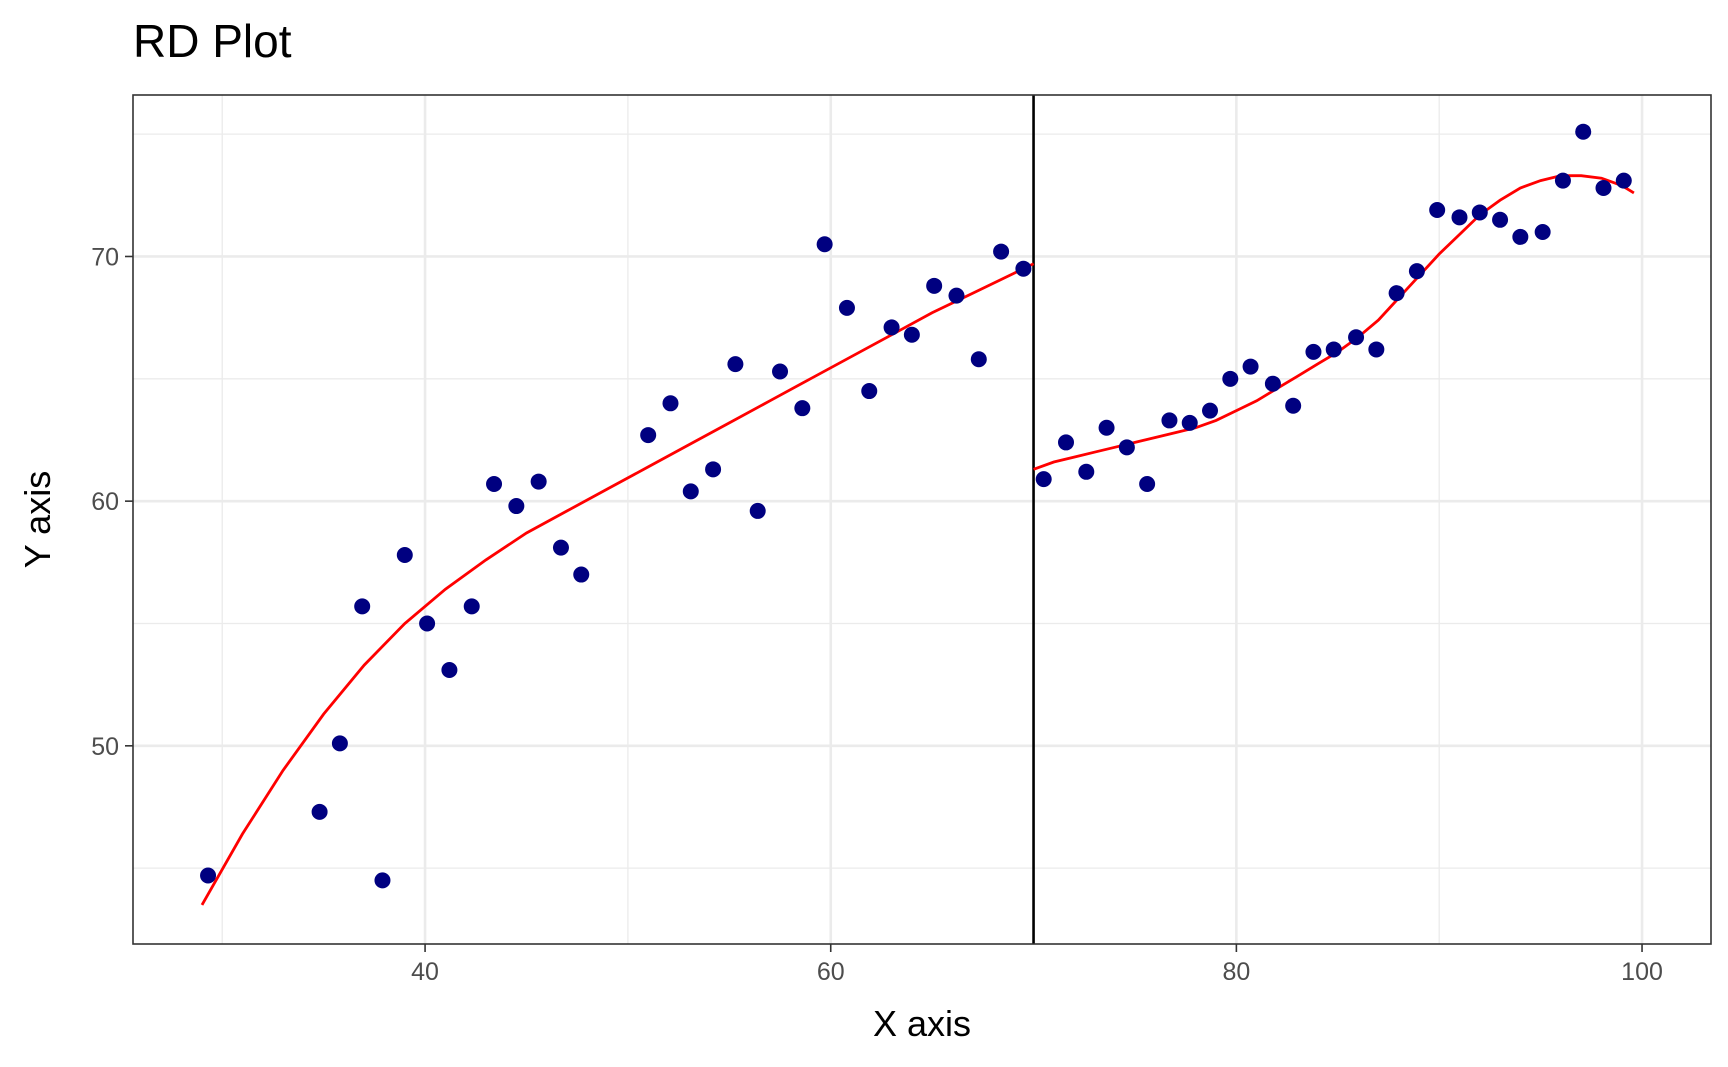 The width and height of the screenshot is (1728, 1067). What do you see at coordinates (425, 972) in the screenshot?
I see `x-tick-label: 40` at bounding box center [425, 972].